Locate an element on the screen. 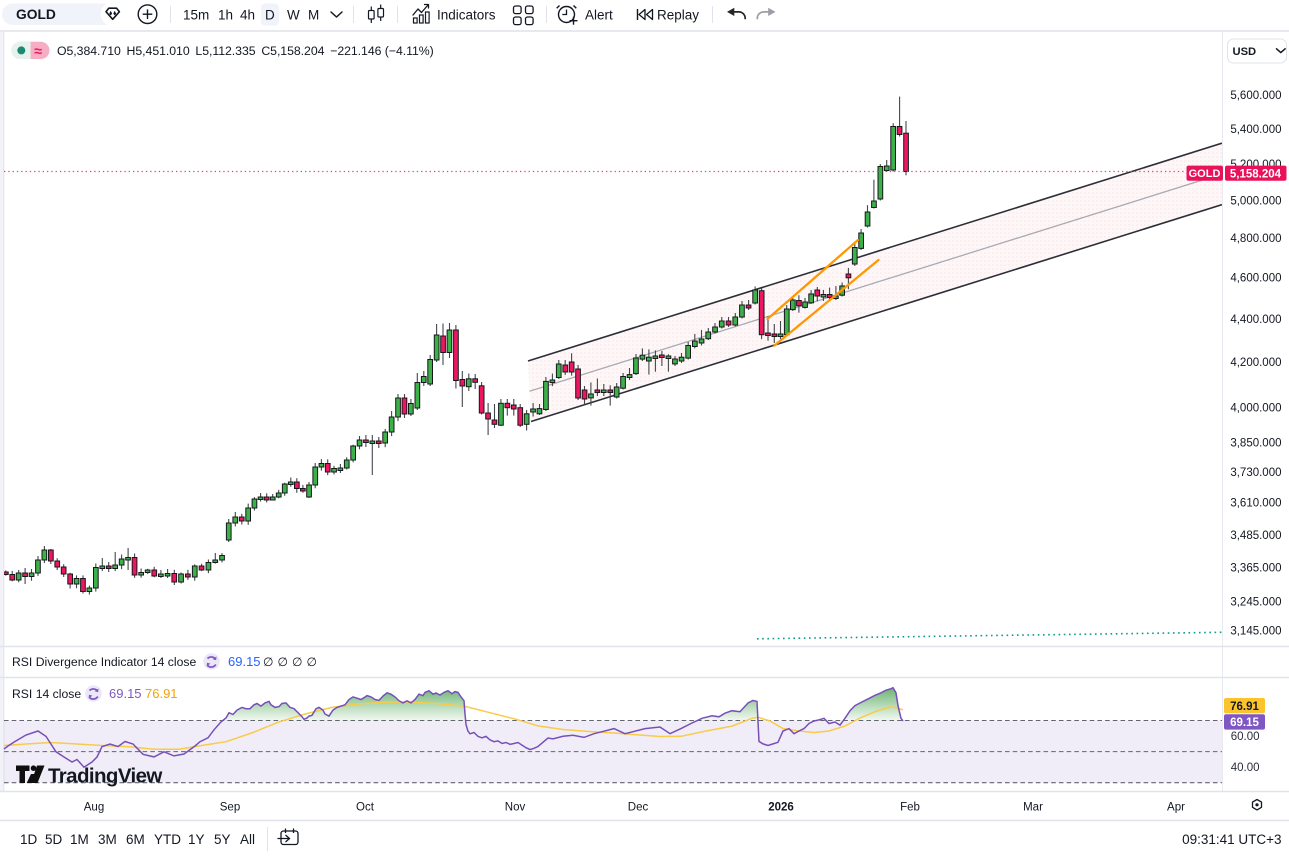 Image resolution: width=1289 pixels, height=857 pixels. svg-text: D is located at coordinates (270, 15).